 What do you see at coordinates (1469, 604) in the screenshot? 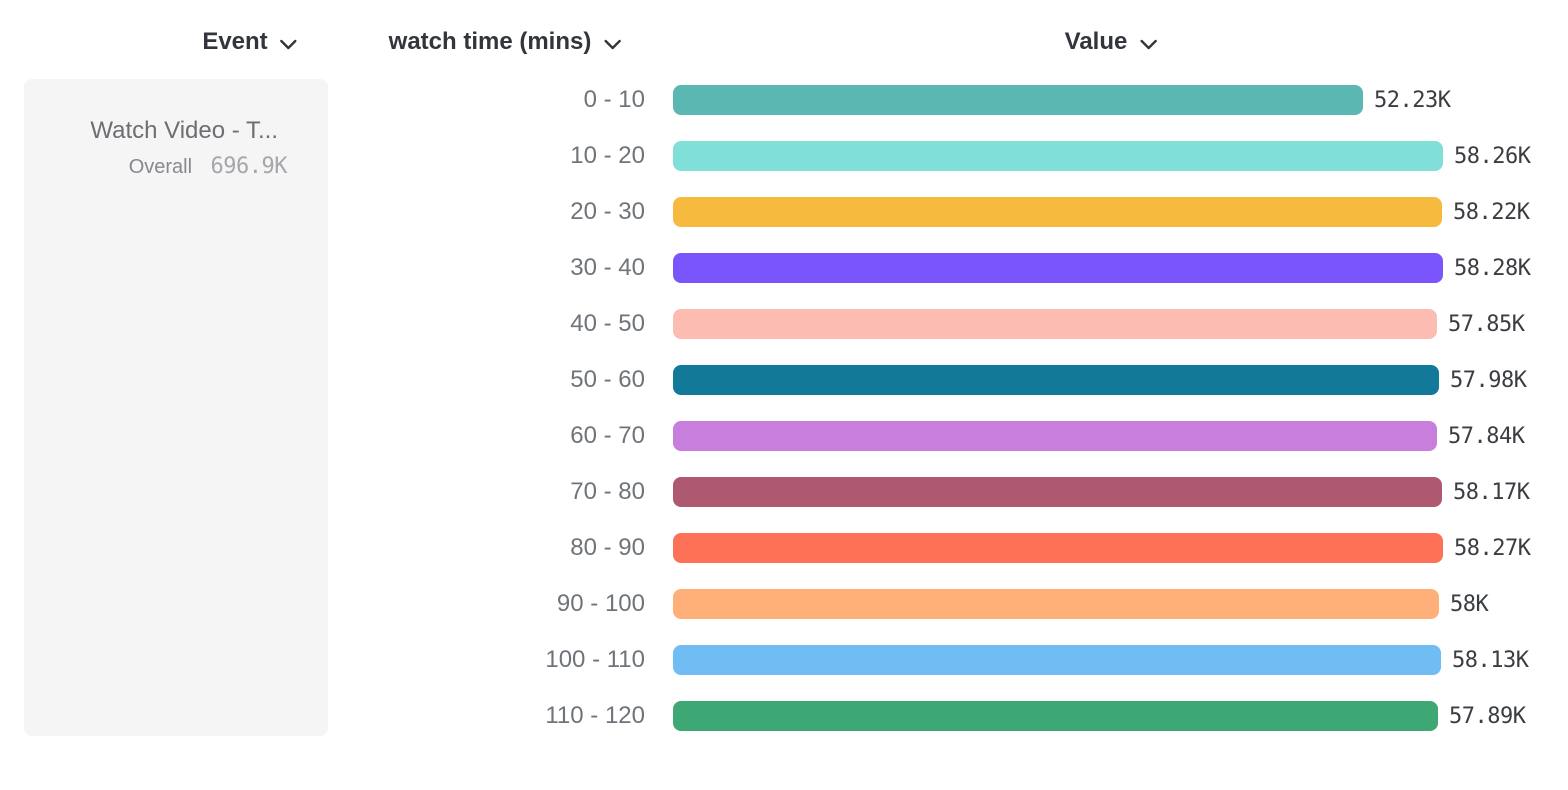
I see `value-label: 58K` at bounding box center [1469, 604].